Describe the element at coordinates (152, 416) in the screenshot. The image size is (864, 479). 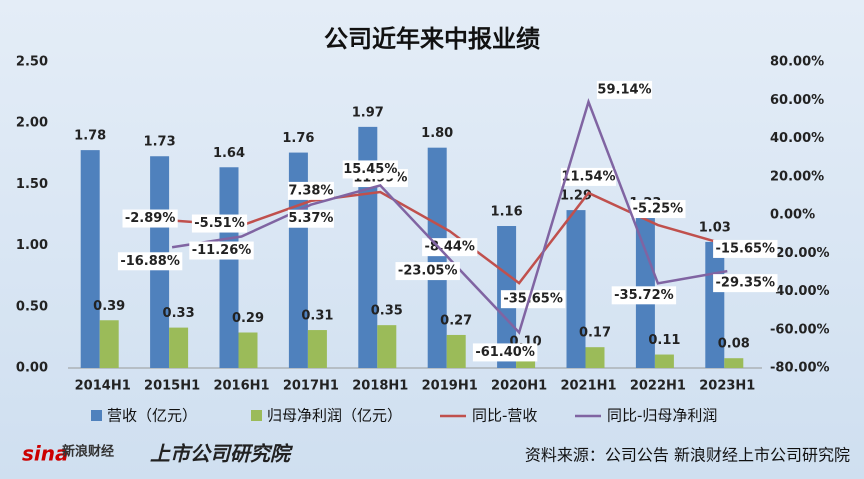
I see `legend-label: 营收（亿元）` at that location.